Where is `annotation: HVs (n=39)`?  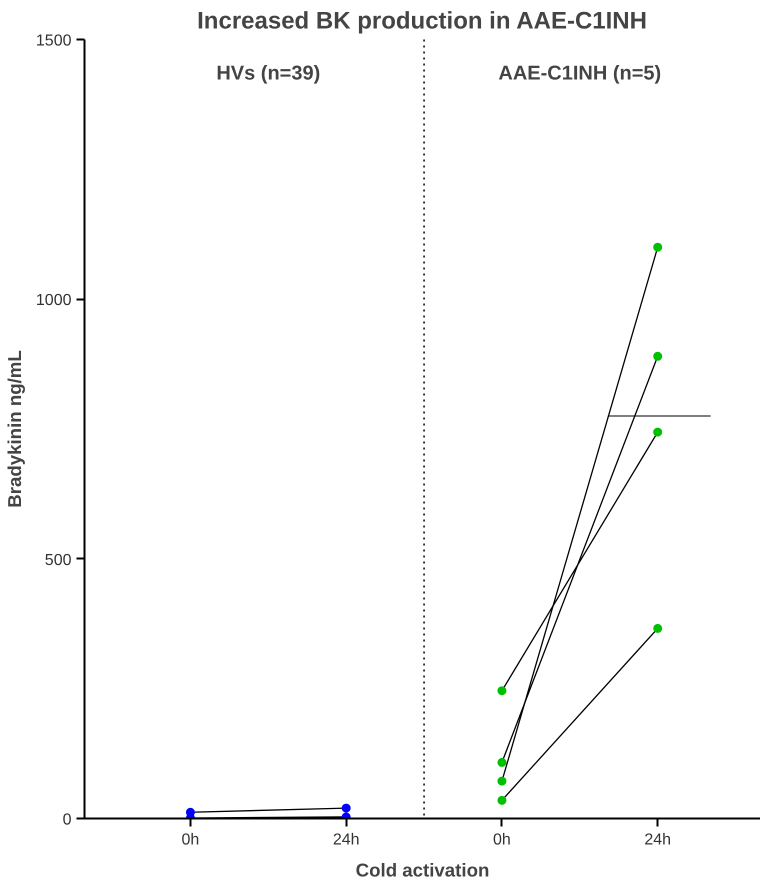 annotation: HVs (n=39) is located at coordinates (268, 73).